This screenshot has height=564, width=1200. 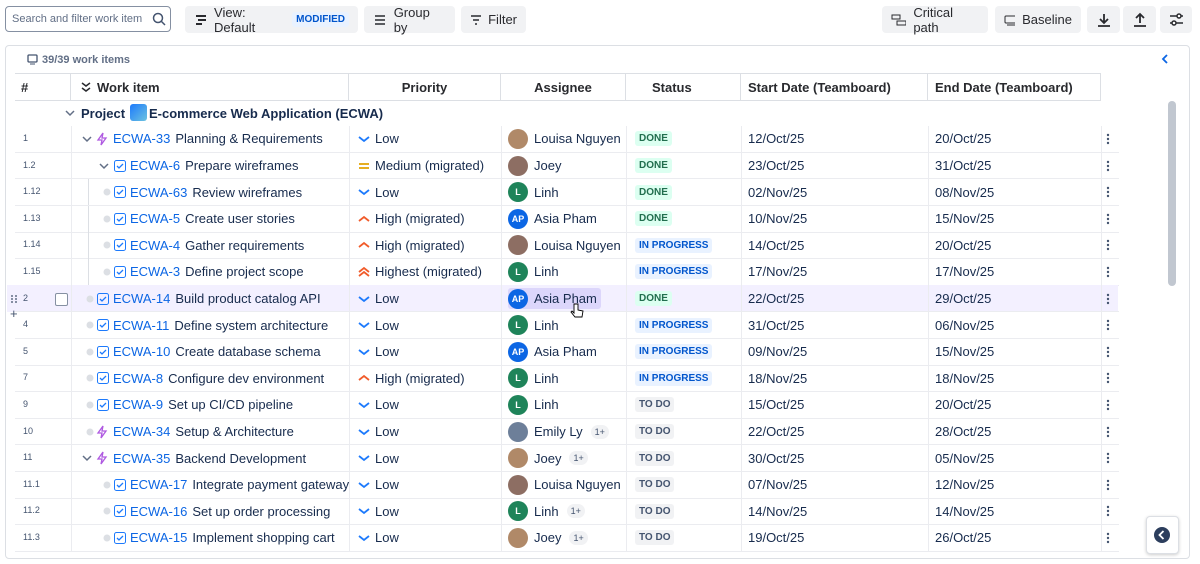 I want to click on critical-path-button: Critical path, so click(x=935, y=19).